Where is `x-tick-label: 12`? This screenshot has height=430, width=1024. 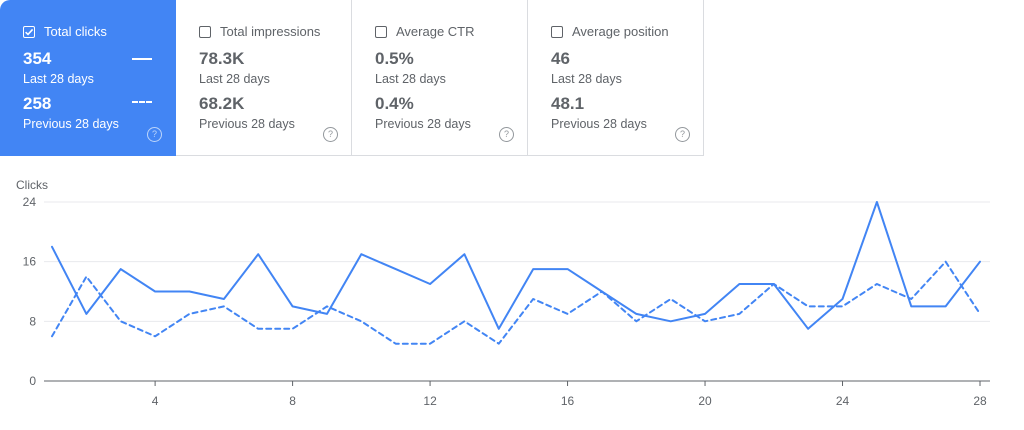 x-tick-label: 12 is located at coordinates (430, 401).